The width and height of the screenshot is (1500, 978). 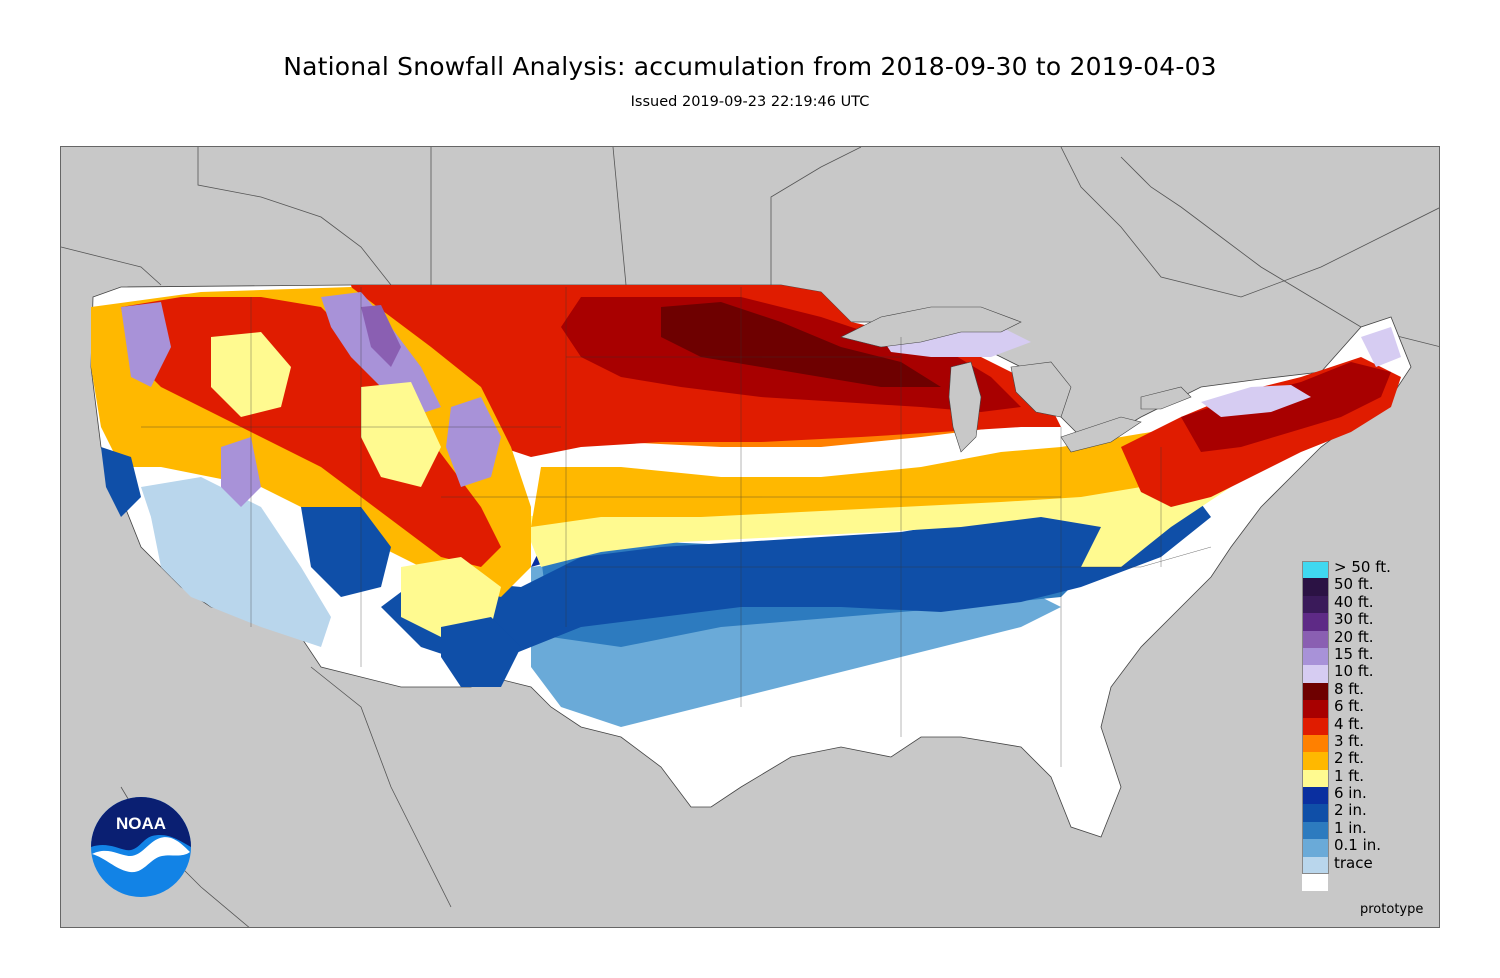 What do you see at coordinates (141, 847) in the screenshot?
I see `noaa-logo-icon: NOAA` at bounding box center [141, 847].